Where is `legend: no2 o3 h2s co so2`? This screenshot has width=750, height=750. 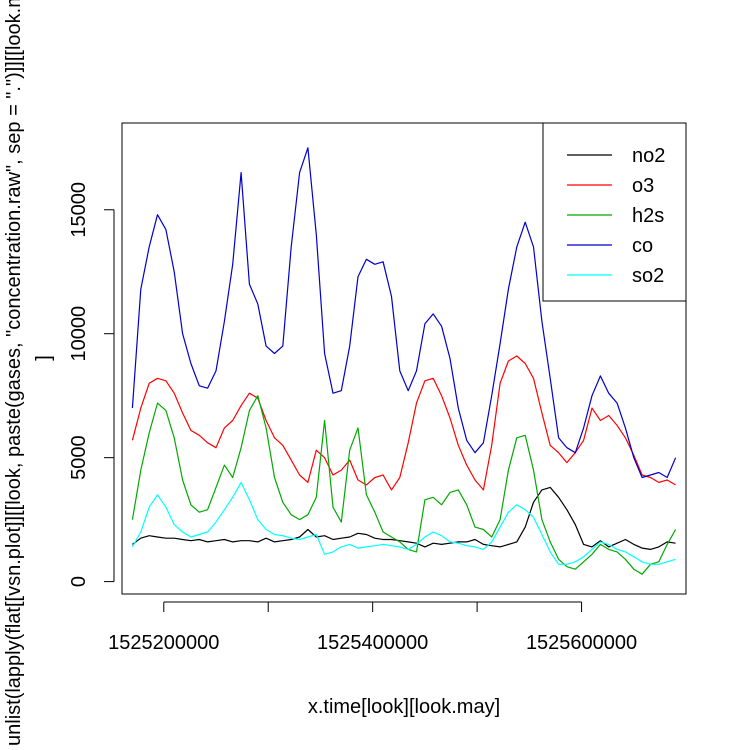 legend: no2 o3 h2s co so2 is located at coordinates (614, 212).